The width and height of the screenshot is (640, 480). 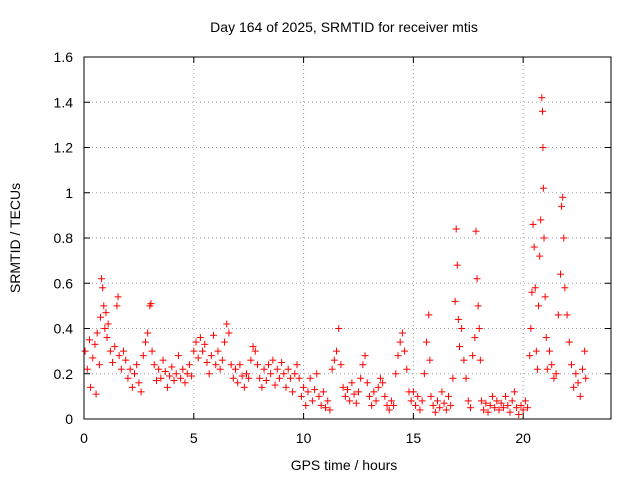 I want to click on x-tick-label: 10, so click(x=304, y=438).